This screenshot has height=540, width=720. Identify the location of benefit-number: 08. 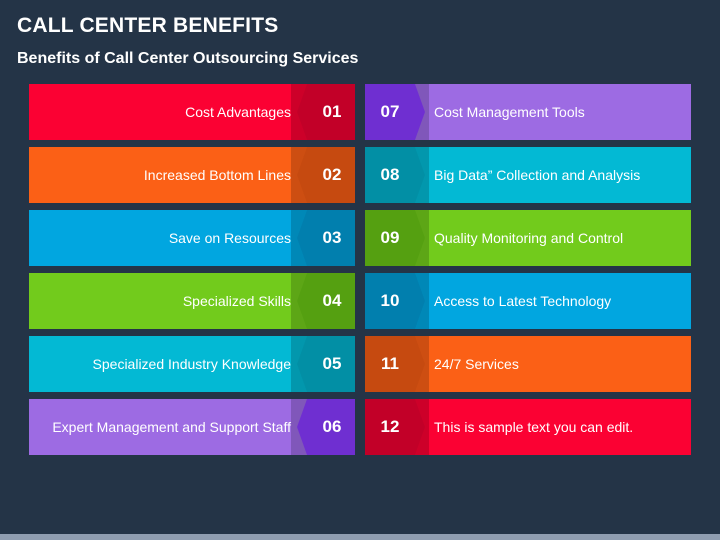
(390, 174).